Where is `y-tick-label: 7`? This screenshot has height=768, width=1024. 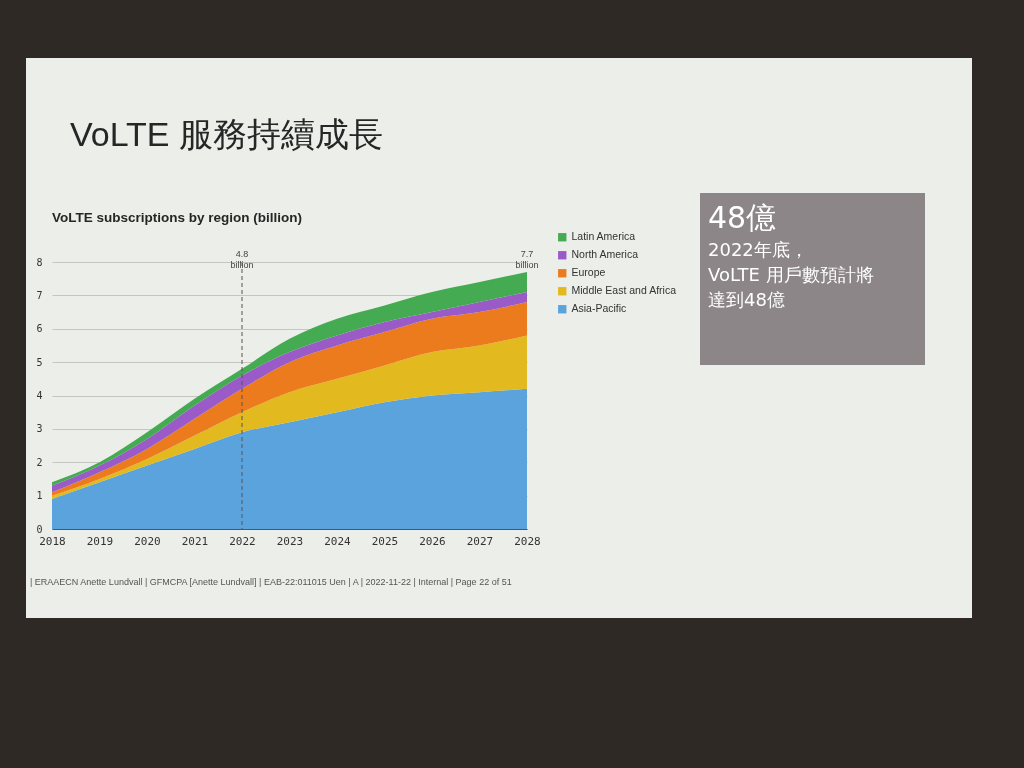
y-tick-label: 7 is located at coordinates (39, 295).